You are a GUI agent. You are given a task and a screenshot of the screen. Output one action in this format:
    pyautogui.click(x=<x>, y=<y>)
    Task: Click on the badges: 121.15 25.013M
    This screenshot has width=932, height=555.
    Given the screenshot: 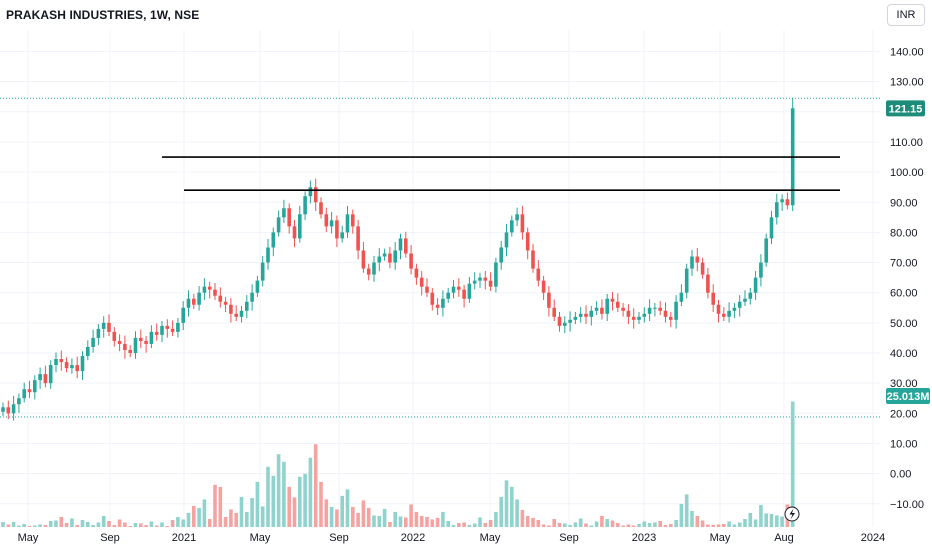 What is the action you would take?
    pyautogui.click(x=857, y=311)
    